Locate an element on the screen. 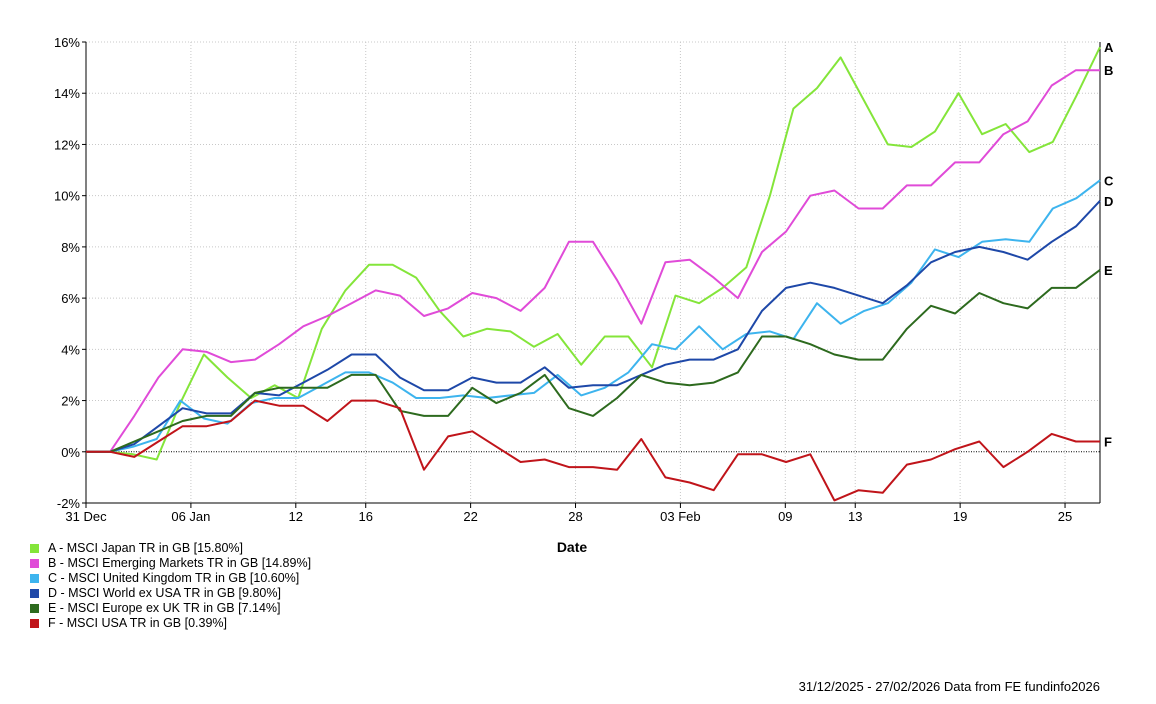 The width and height of the screenshot is (1156, 704). x-axis-ticks: 31 Dec 06 Jan 12 16 22 28 03 Feb 09 13 19 25 is located at coordinates (568, 513).